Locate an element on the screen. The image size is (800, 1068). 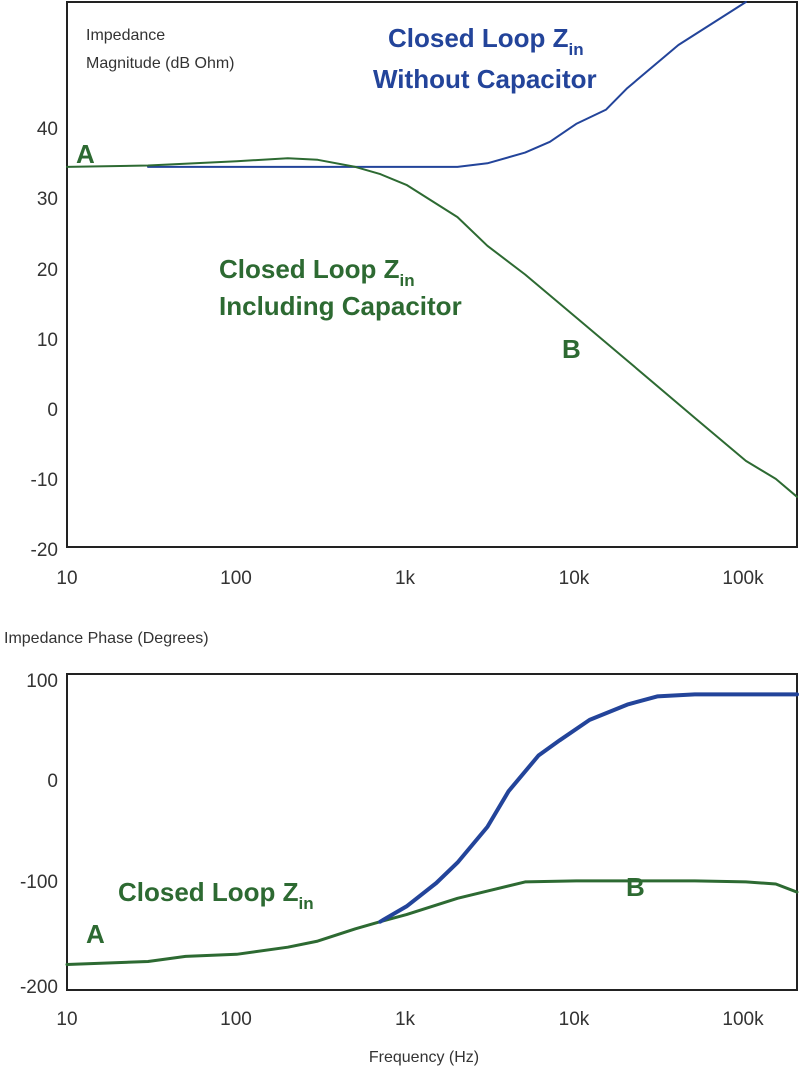
phase-series-line-blue is located at coordinates (588, 808).